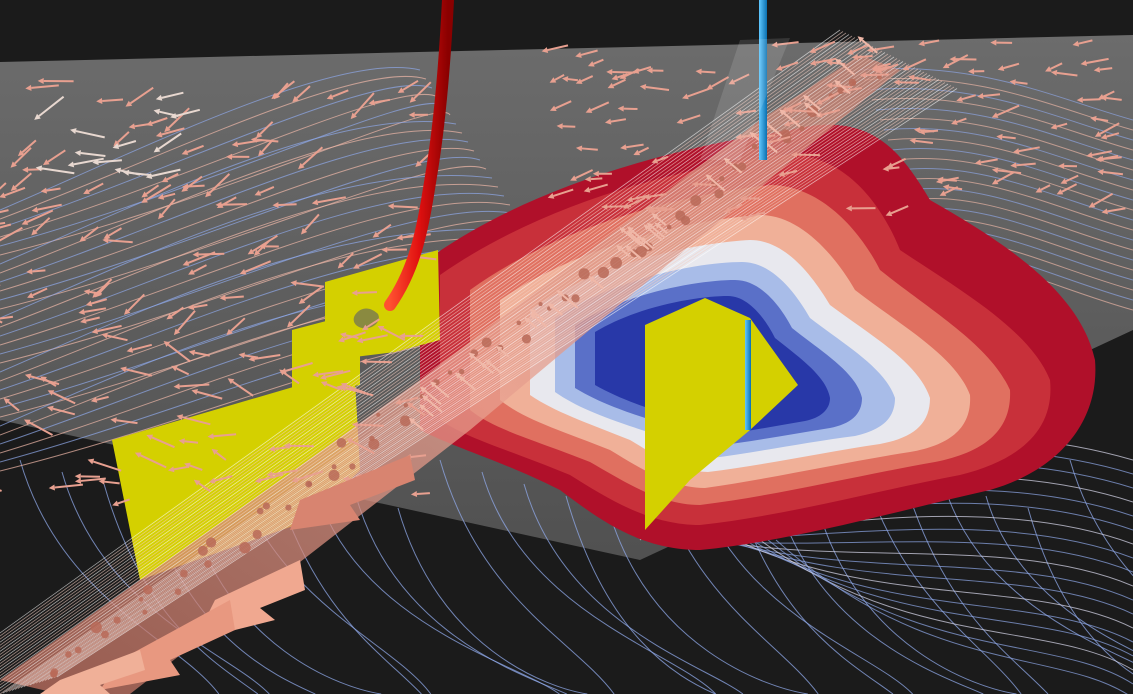  I want to click on foreground-arrows, so click(227, 574).